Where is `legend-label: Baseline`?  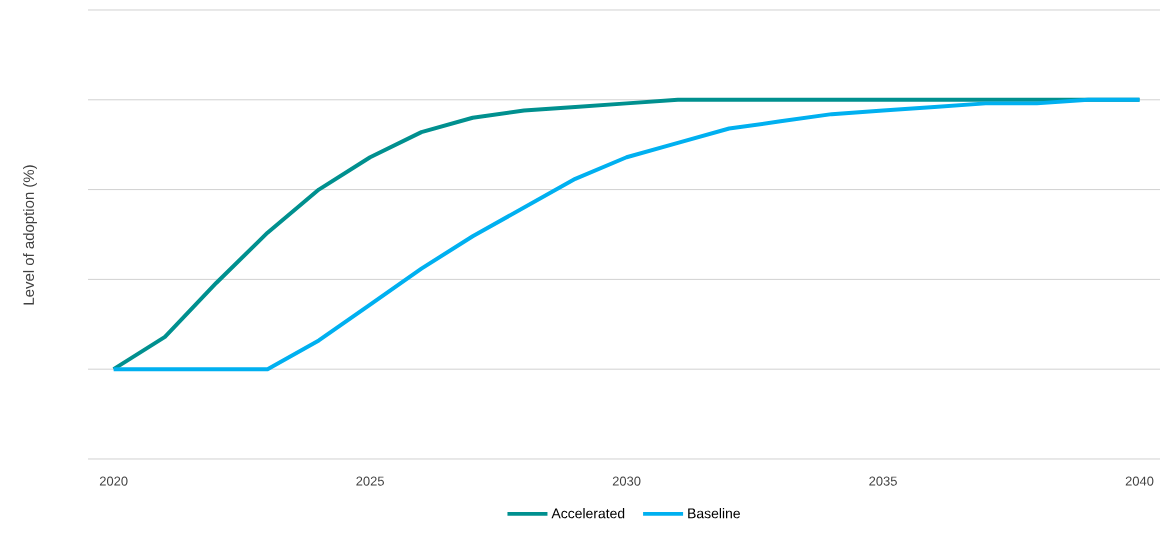
legend-label: Baseline is located at coordinates (714, 513).